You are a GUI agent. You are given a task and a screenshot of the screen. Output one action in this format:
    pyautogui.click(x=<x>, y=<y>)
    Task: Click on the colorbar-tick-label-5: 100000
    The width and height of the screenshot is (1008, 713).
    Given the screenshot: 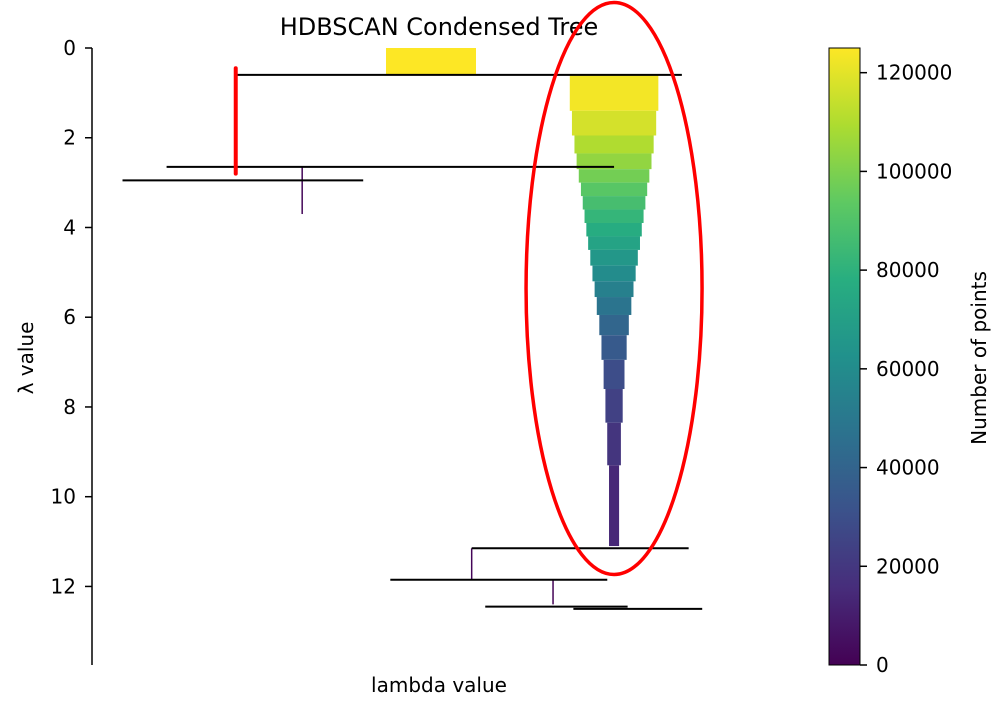 What is the action you would take?
    pyautogui.click(x=914, y=171)
    